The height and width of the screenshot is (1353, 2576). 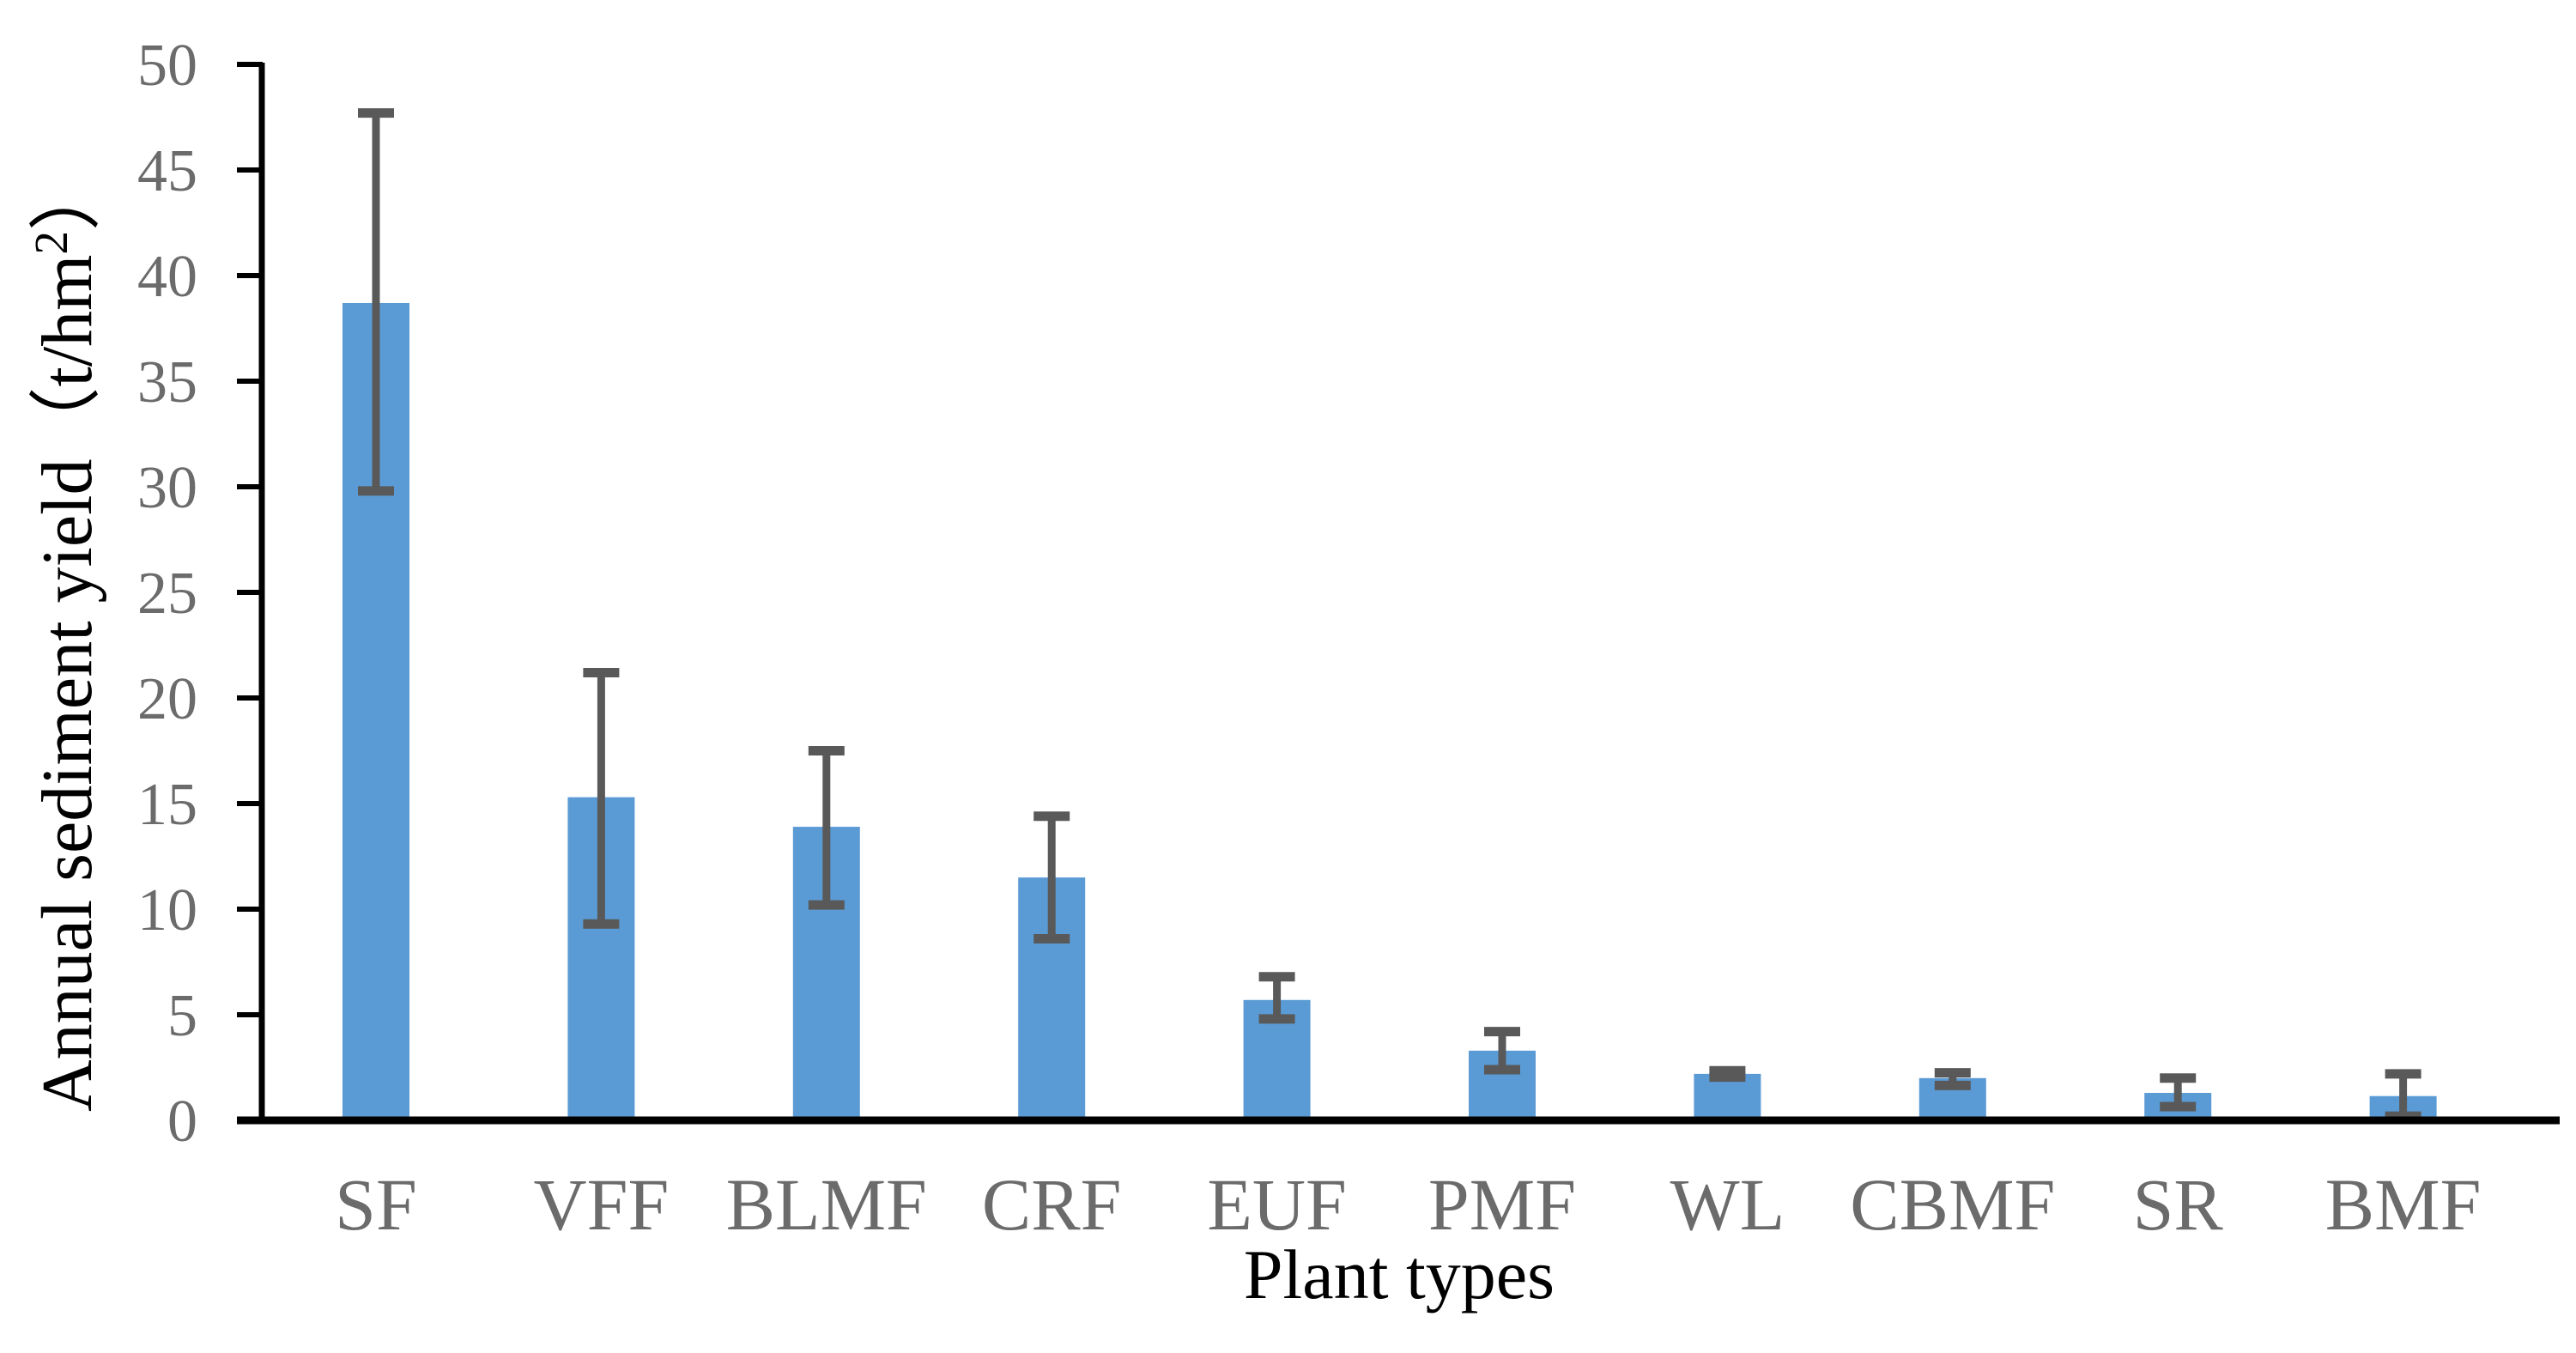 What do you see at coordinates (167, 66) in the screenshot?
I see `y-tick-label-50: 50` at bounding box center [167, 66].